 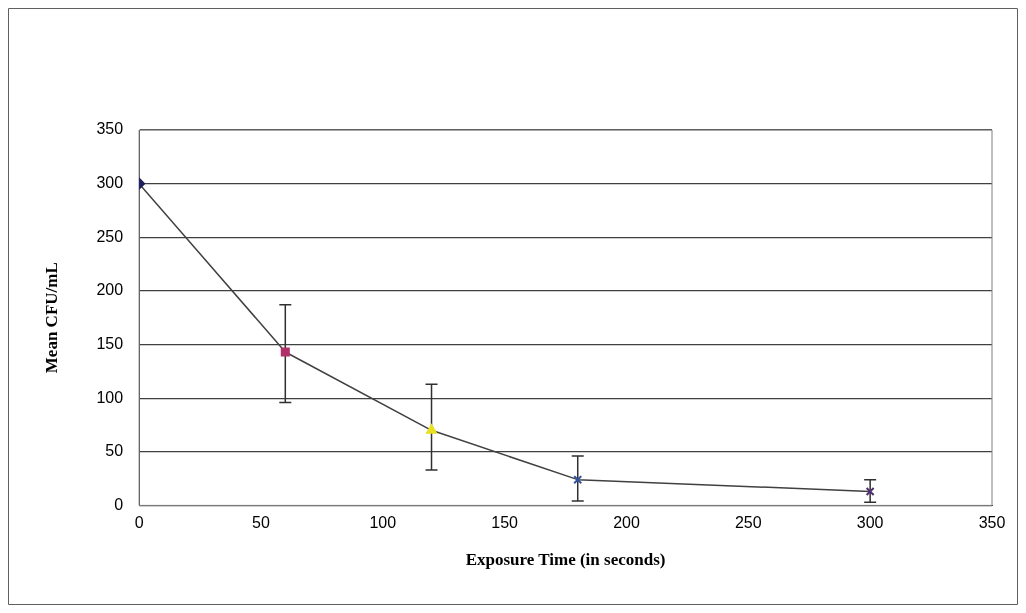 I want to click on x-axis-title: Exposure Time (in seconds), so click(x=565, y=560).